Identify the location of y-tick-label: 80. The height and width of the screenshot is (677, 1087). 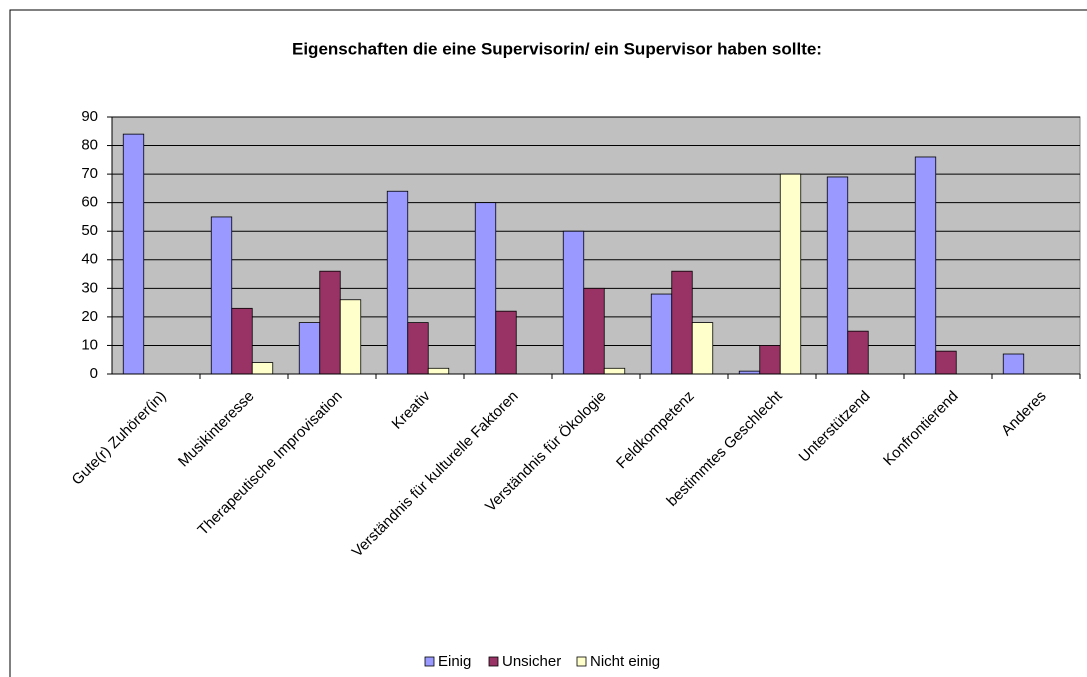
(89, 145).